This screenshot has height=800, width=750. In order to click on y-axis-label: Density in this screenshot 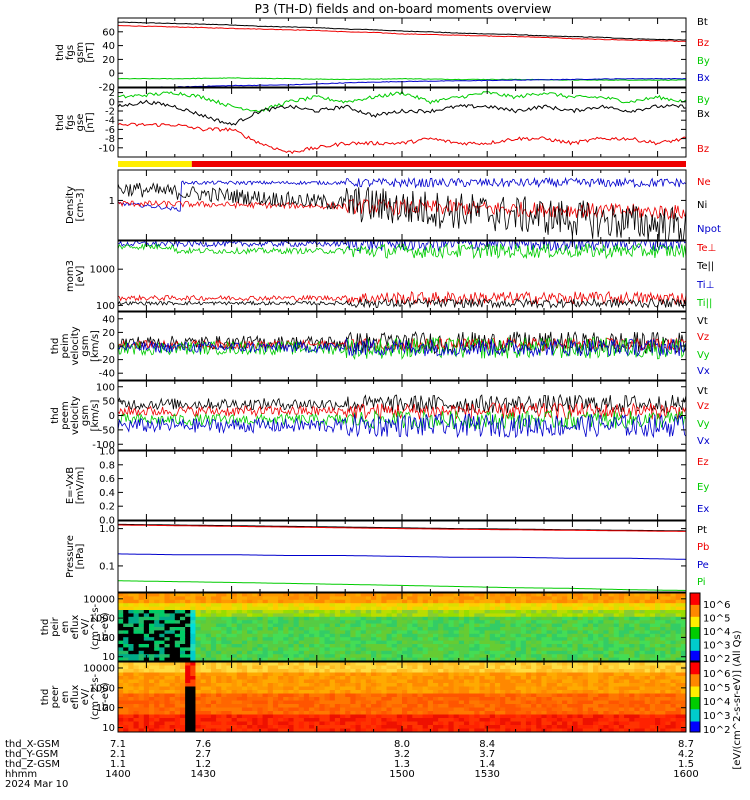, I will do `click(70, 205)`.